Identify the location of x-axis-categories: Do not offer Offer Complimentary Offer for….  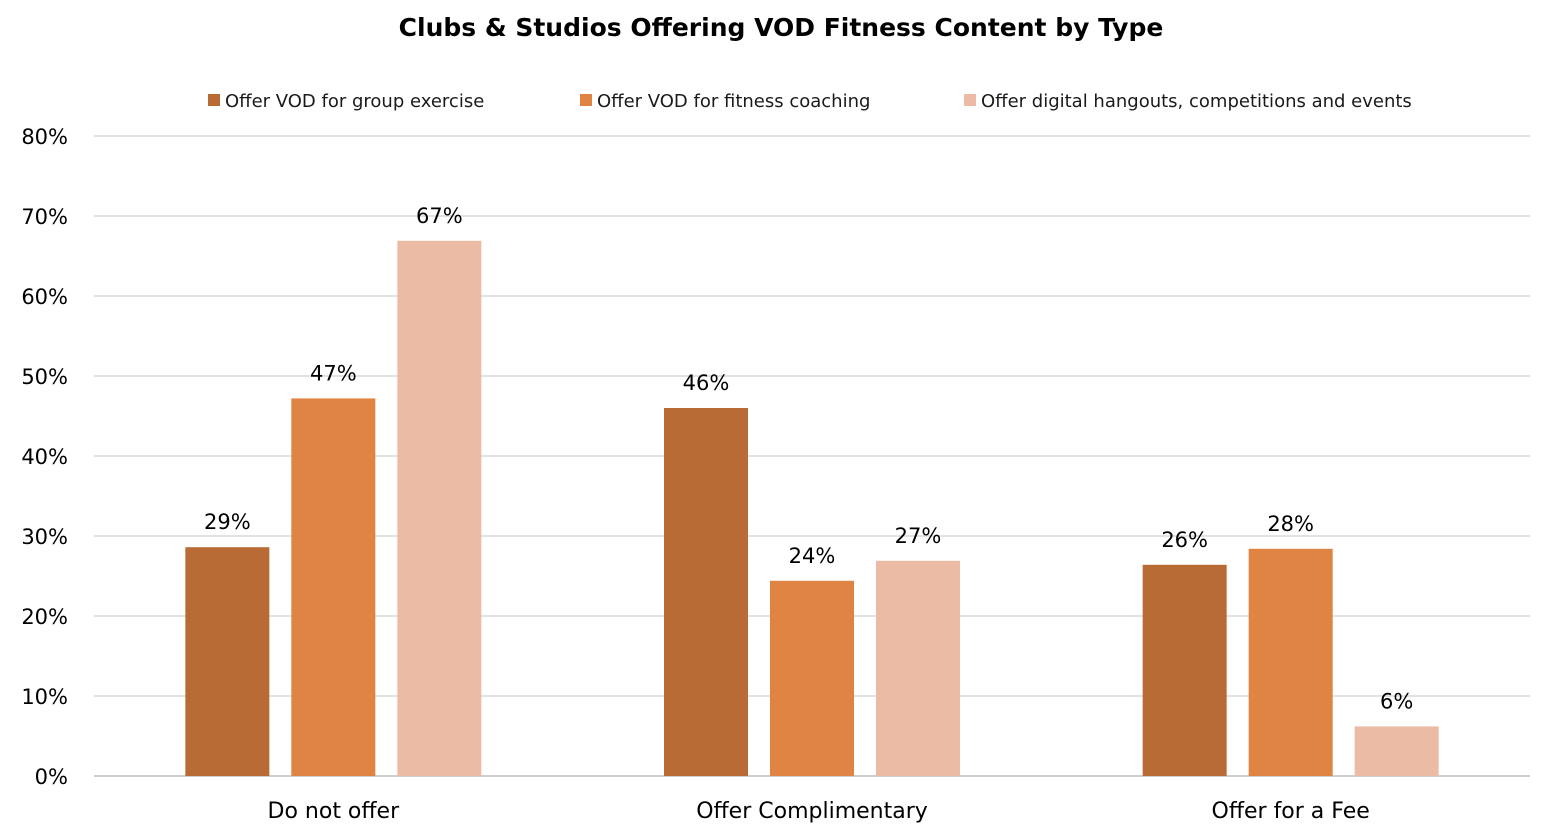
(819, 811).